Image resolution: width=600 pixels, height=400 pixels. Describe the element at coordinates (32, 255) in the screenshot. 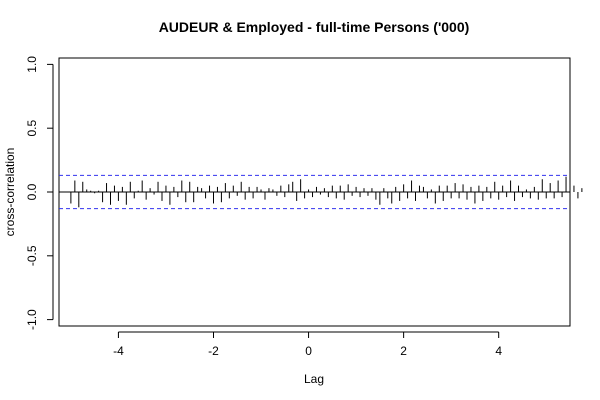

I see `y-tick-label: -0.5` at that location.